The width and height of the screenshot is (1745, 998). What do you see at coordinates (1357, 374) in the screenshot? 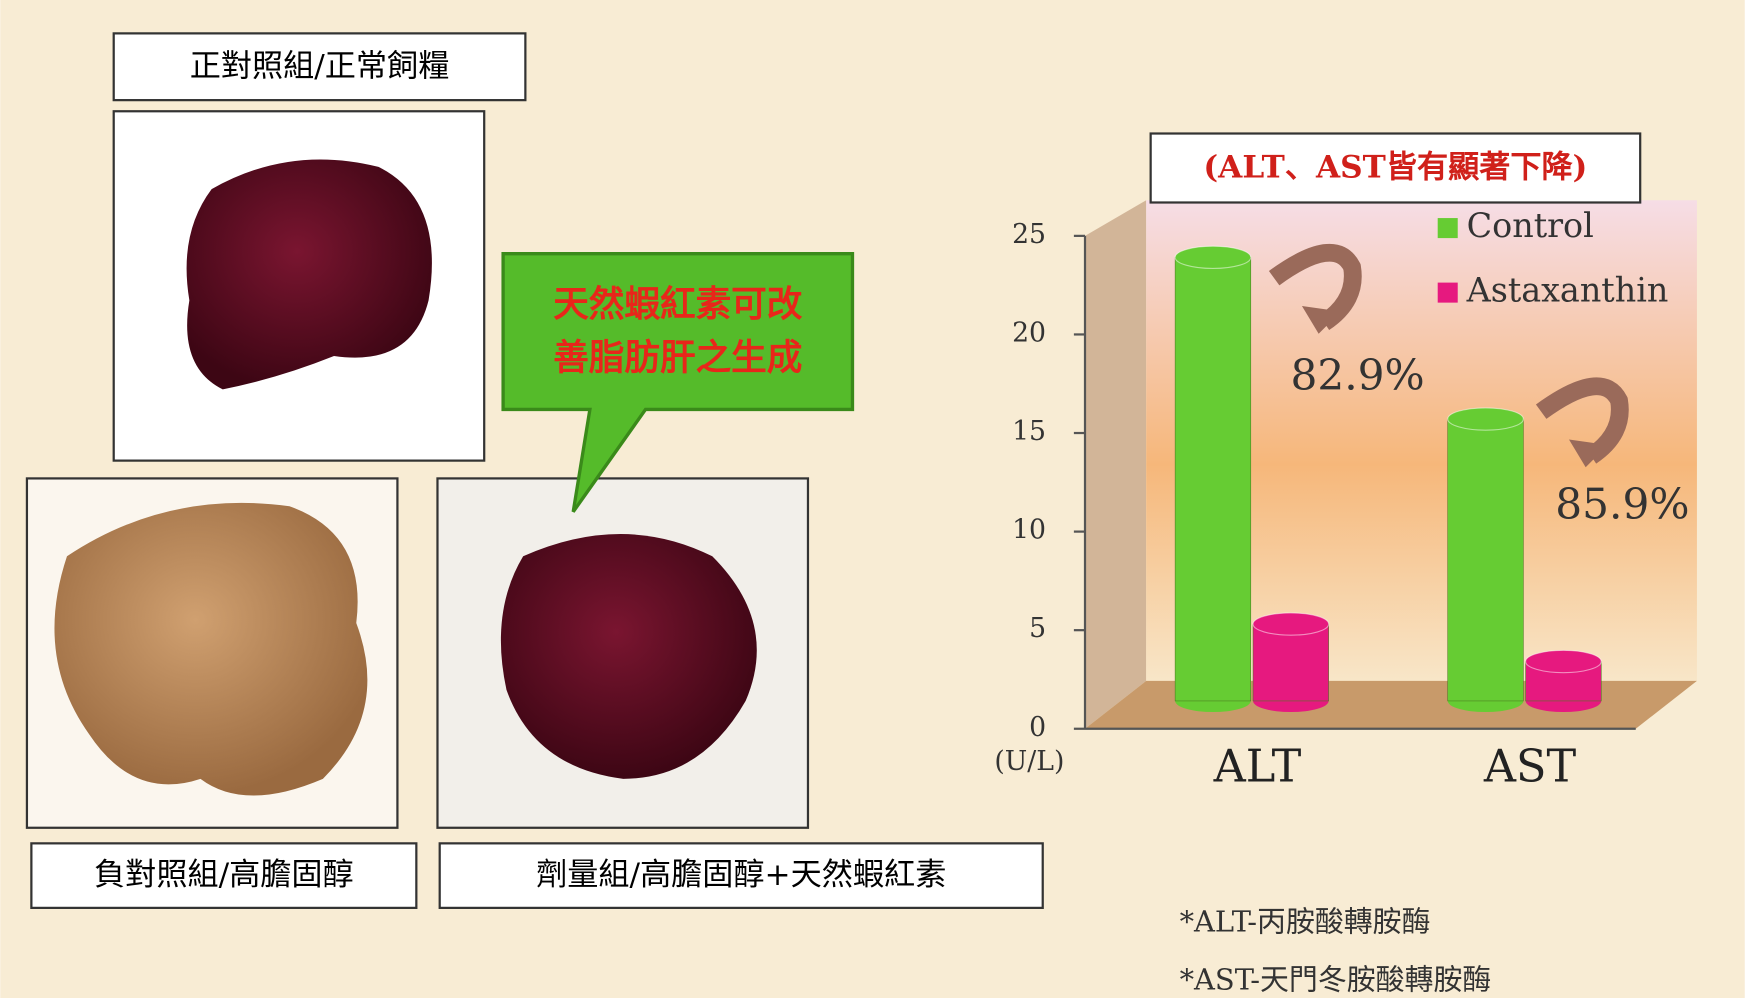
I see `annotation: 82.9%` at bounding box center [1357, 374].